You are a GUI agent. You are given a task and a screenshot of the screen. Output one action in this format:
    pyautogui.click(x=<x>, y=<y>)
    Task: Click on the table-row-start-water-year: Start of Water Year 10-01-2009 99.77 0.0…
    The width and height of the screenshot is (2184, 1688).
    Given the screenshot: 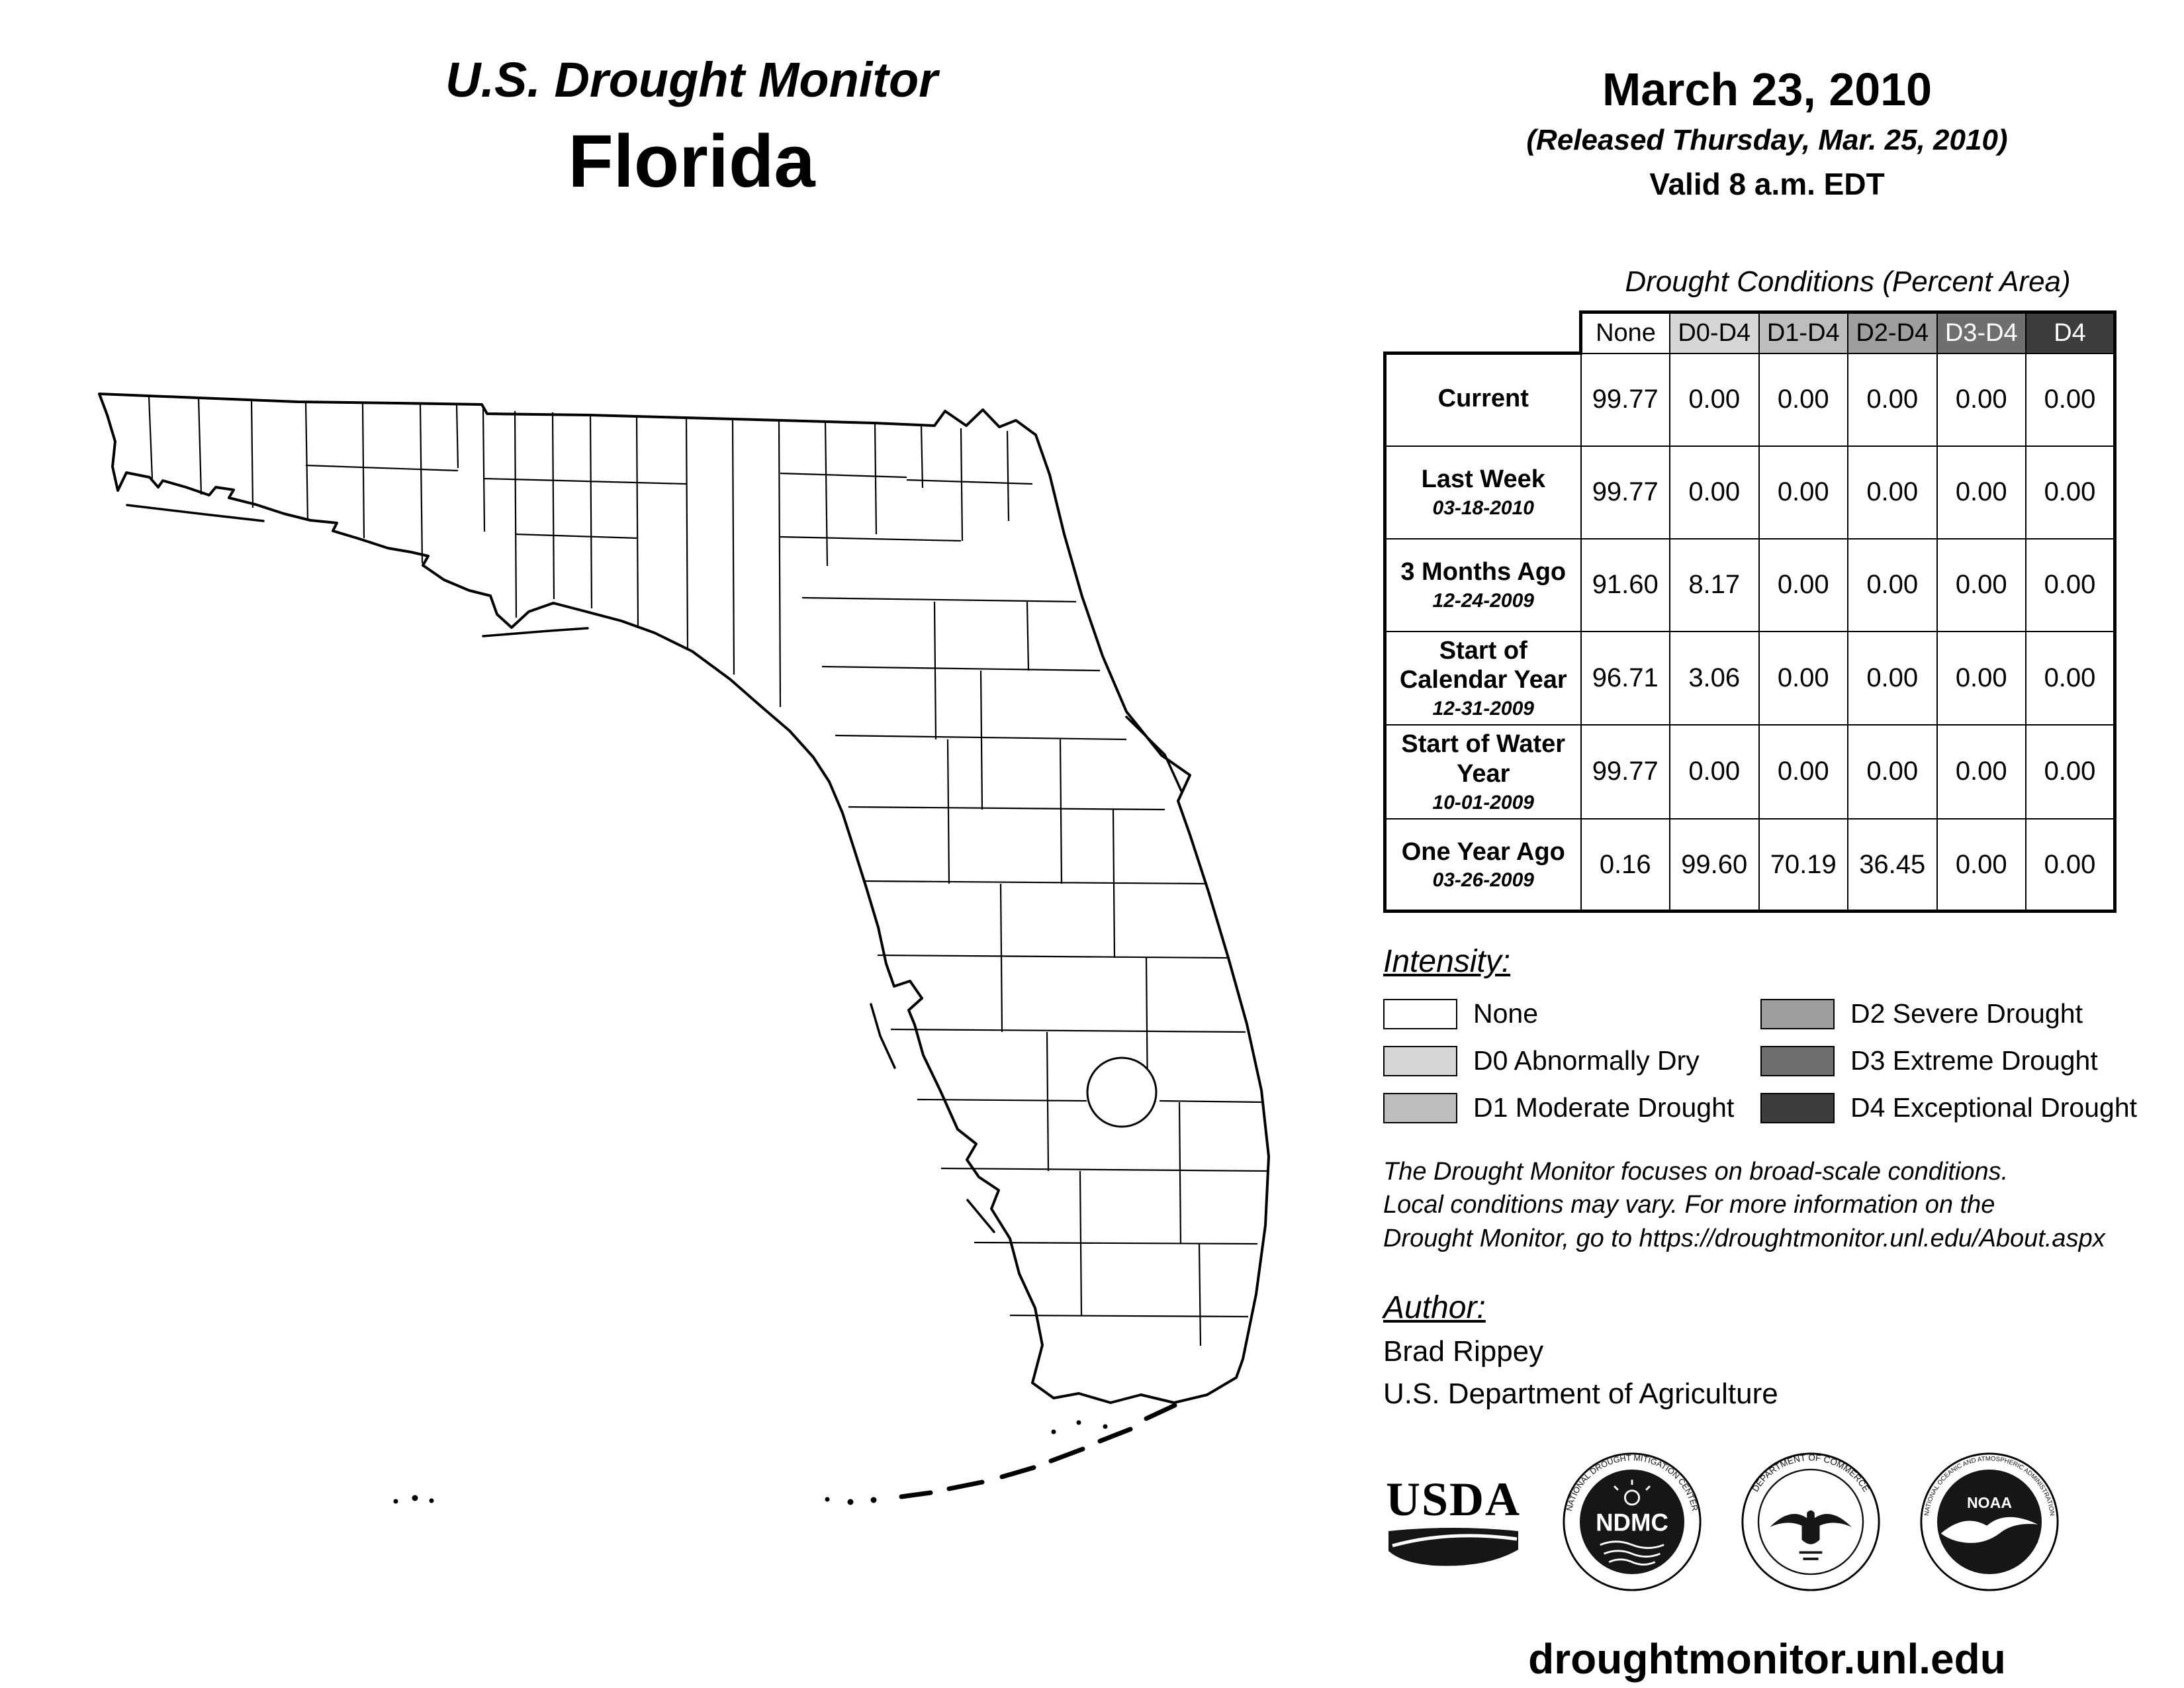 What is the action you would take?
    pyautogui.click(x=1749, y=772)
    